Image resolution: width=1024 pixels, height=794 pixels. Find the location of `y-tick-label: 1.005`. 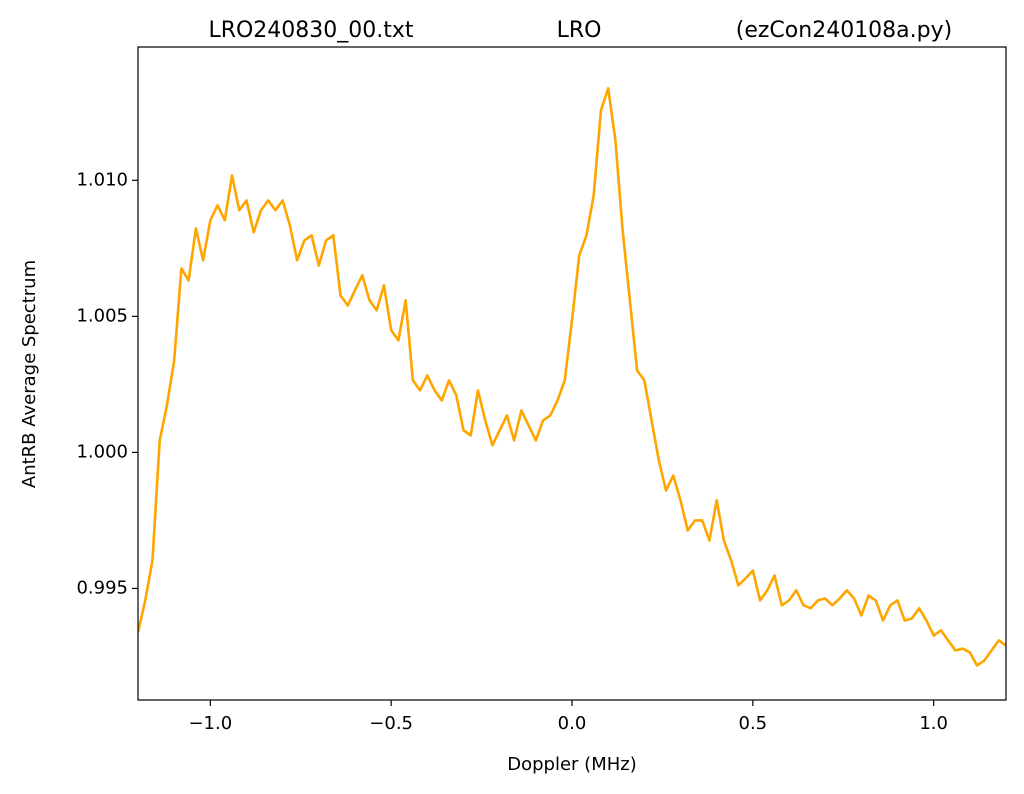

y-tick-label: 1.005 is located at coordinates (102, 315).